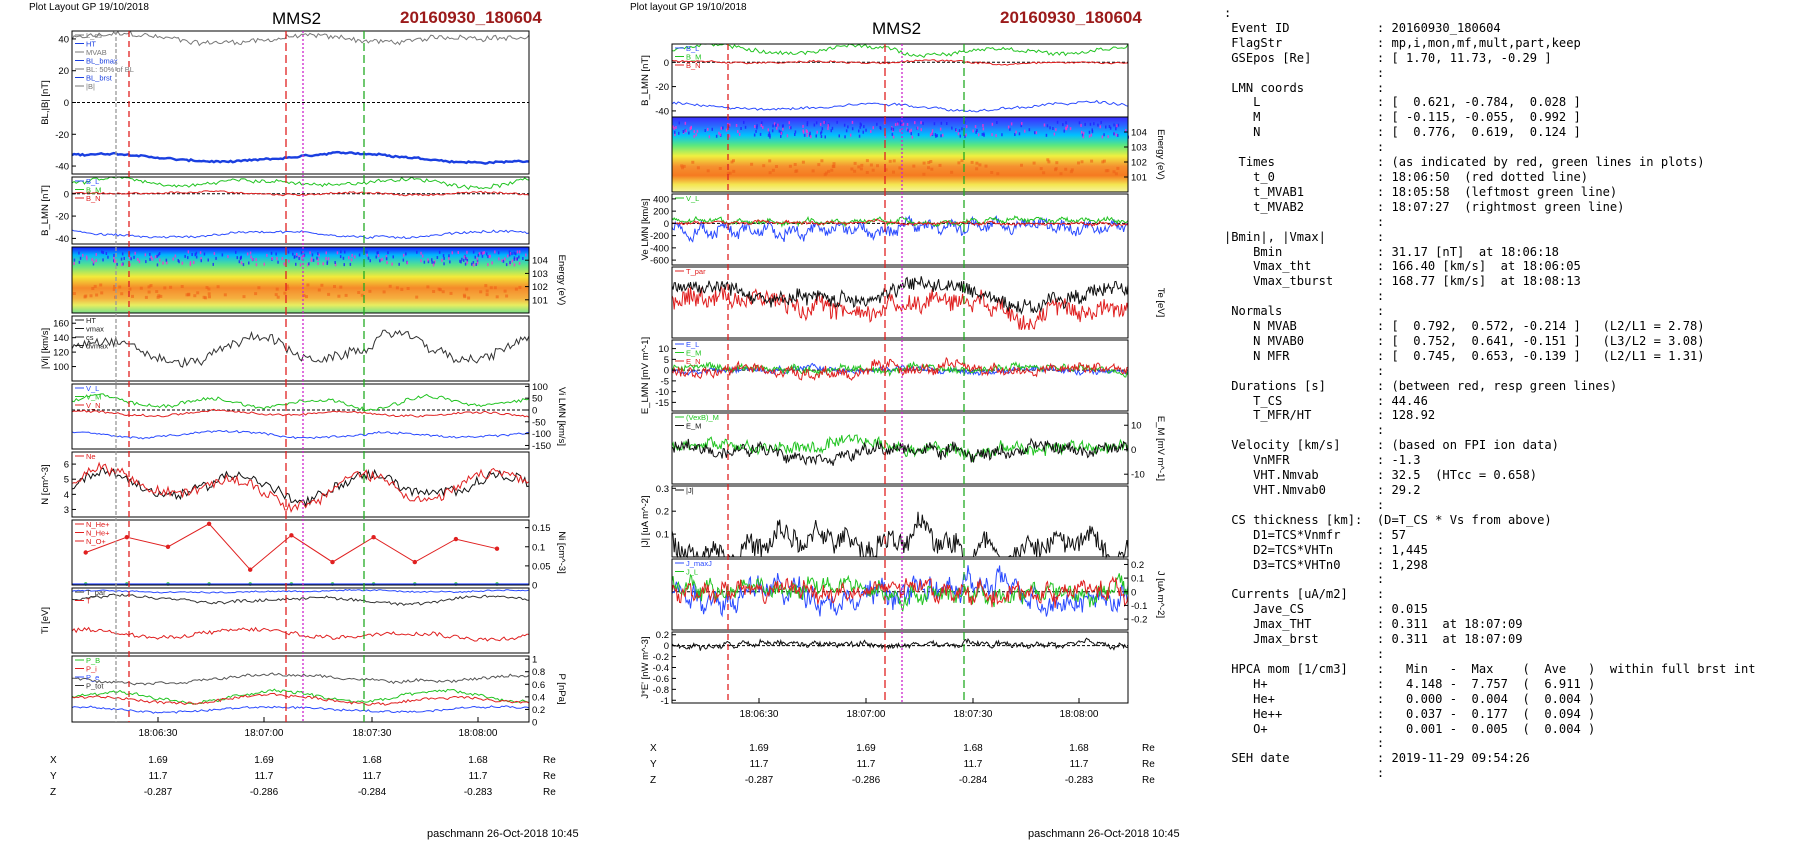 This screenshot has height=846, width=1804. Describe the element at coordinates (1304, 311) in the screenshot. I see `summary-line: Normals :` at that location.